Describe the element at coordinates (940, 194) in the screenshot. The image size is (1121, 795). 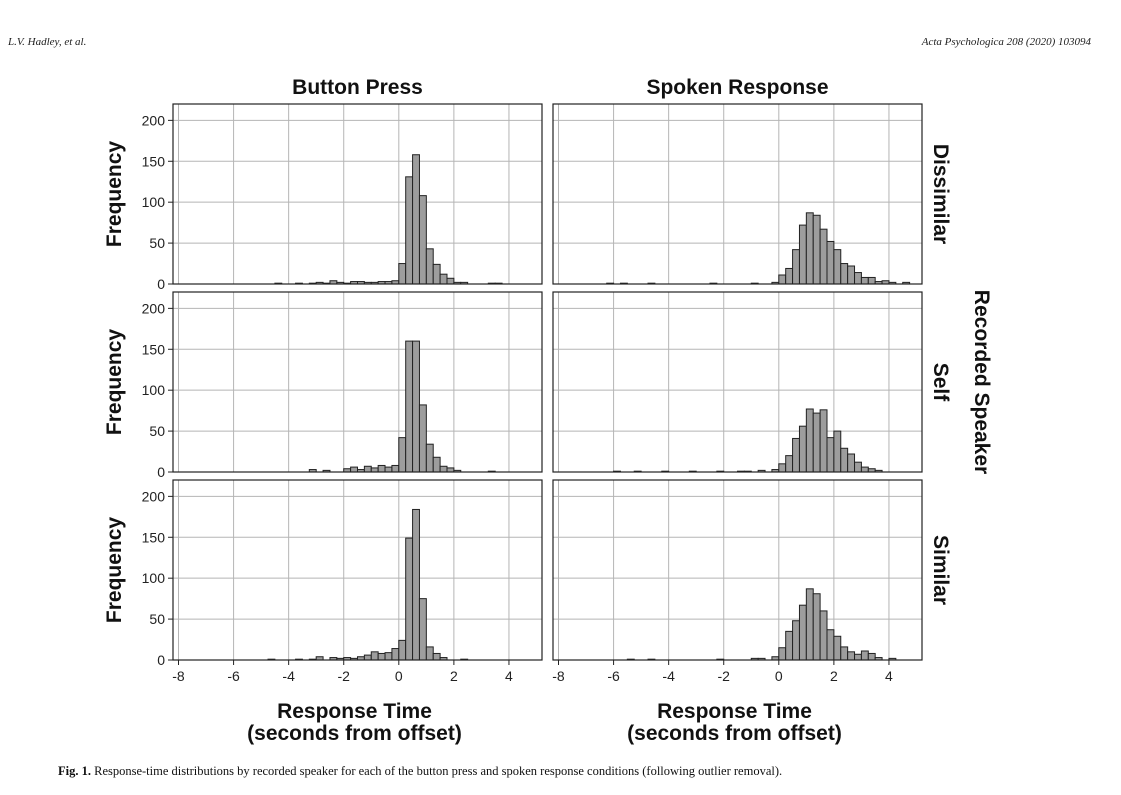
I see `row-title: Dissimilar` at that location.